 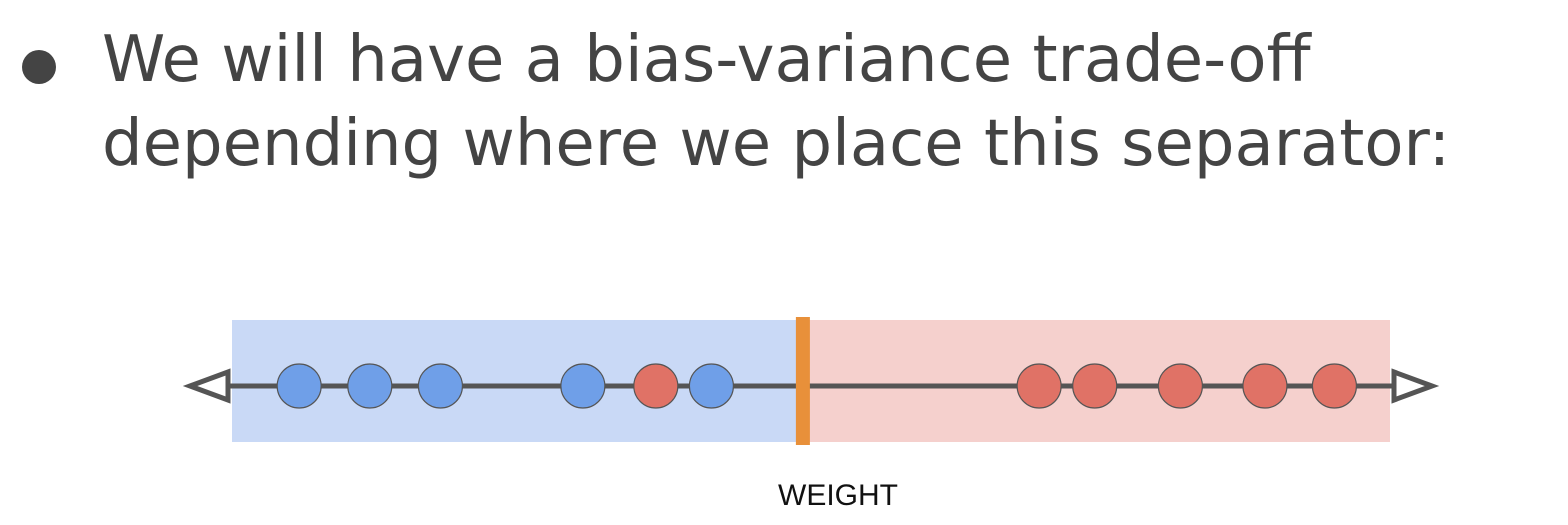 What do you see at coordinates (838, 495) in the screenshot?
I see `axis-label: WEIGHT` at bounding box center [838, 495].